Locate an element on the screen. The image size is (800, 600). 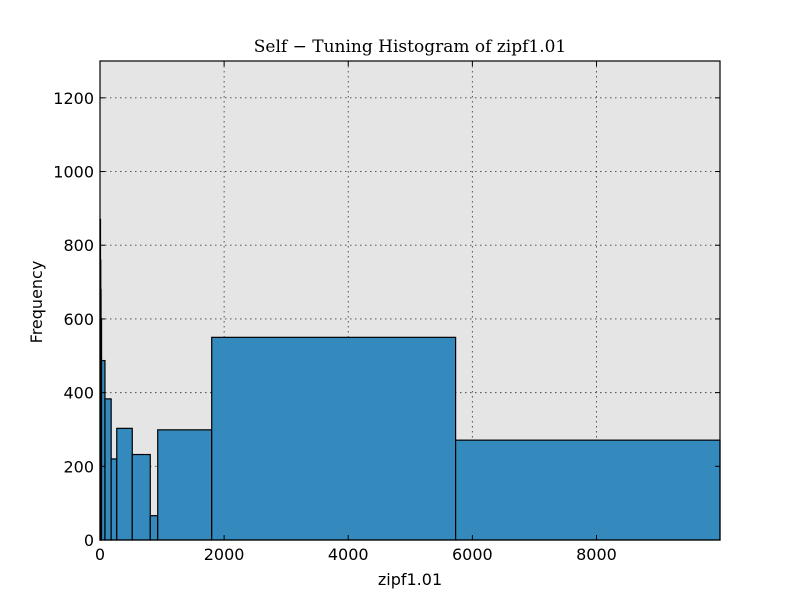
chart-title: Self − Tuning Histogram of zipf1.01 is located at coordinates (410, 47).